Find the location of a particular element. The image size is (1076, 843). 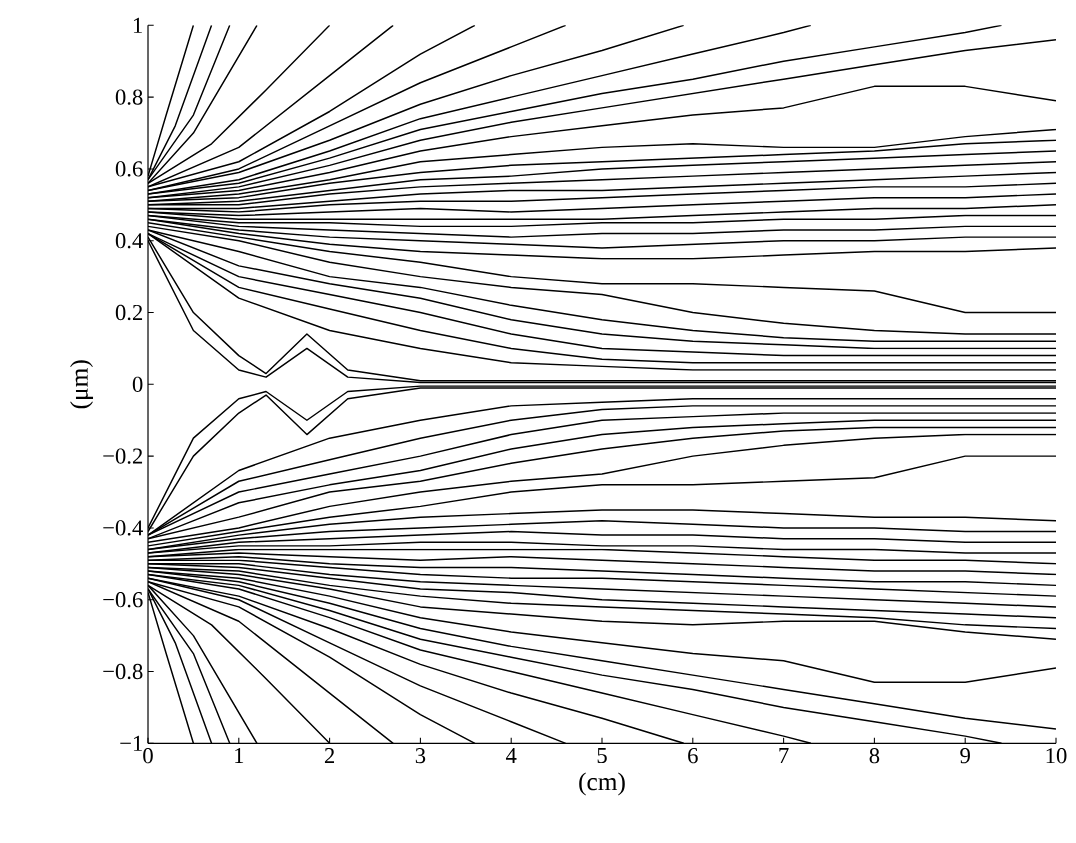

y-tick-label: 0.8 is located at coordinates (129, 97).